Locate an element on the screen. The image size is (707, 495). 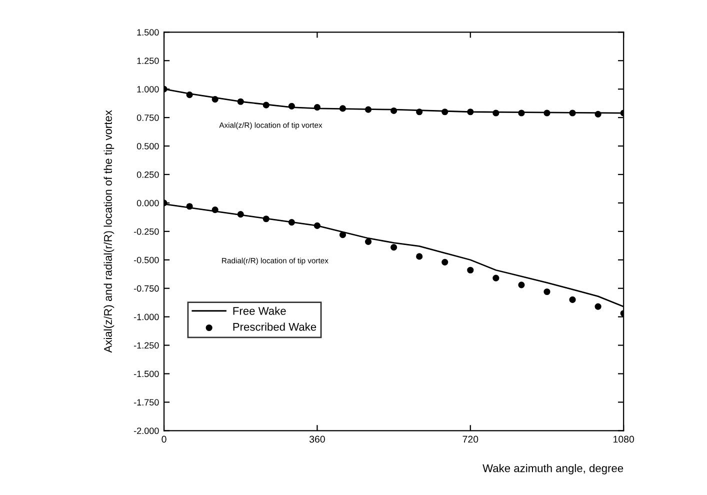
y-tick-label: 0.750 is located at coordinates (147, 117).